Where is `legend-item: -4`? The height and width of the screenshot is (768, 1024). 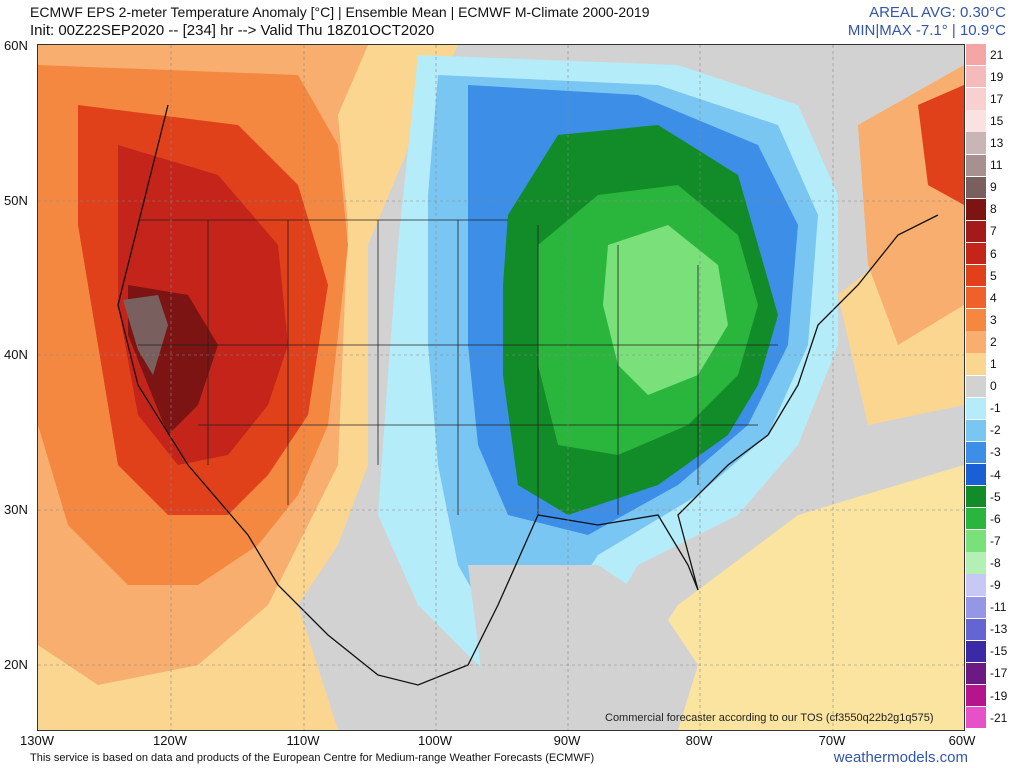
legend-item: -4 is located at coordinates (994, 474).